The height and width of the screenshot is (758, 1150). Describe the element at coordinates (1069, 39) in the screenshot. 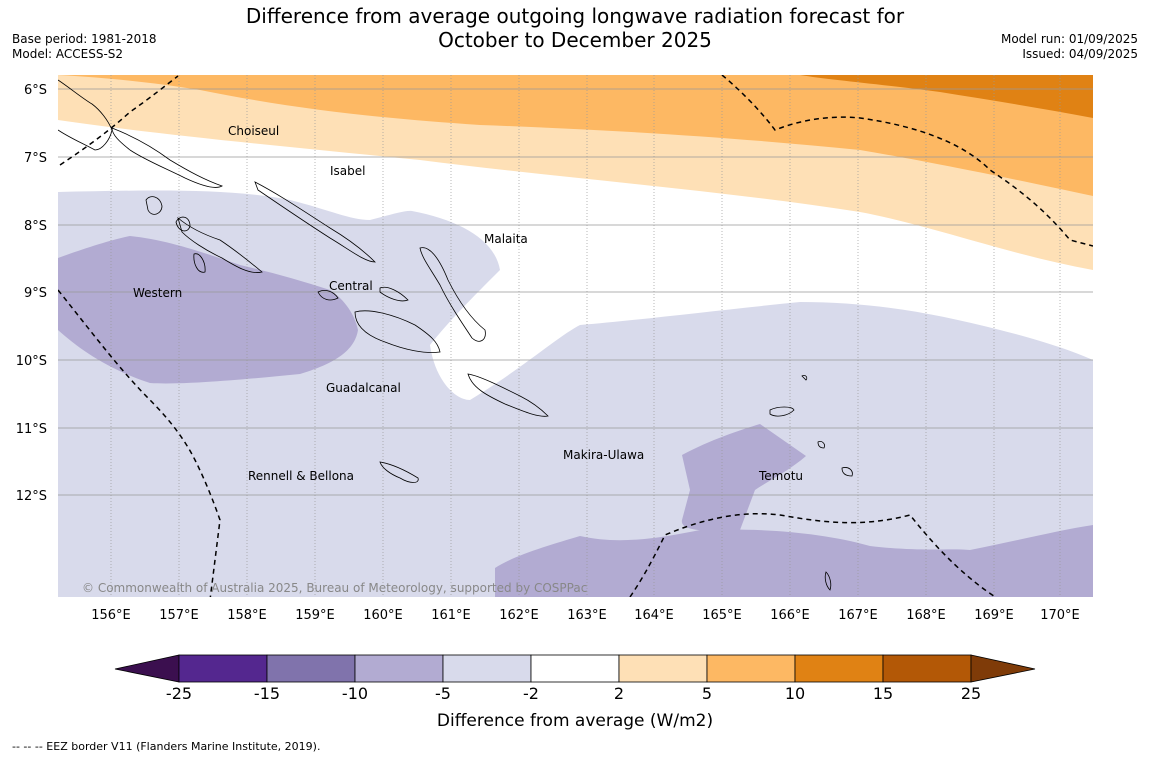

I see `model-run: Model run: 01/09/2025` at that location.